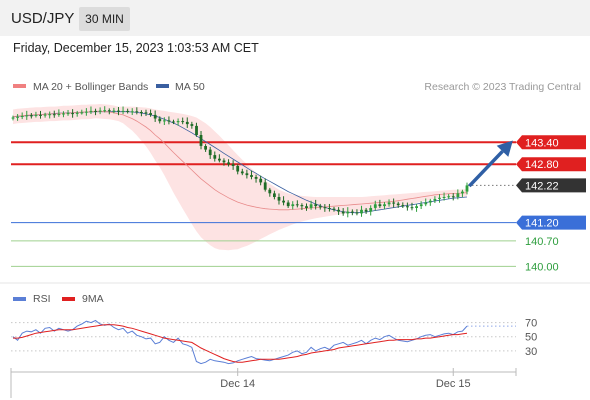 The width and height of the screenshot is (590, 400). Describe the element at coordinates (531, 352) in the screenshot. I see `rsi-level-label-2: 30` at that location.